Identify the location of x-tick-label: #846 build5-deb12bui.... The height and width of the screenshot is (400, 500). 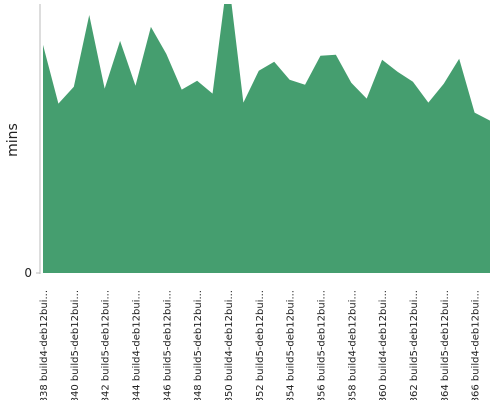
(167, 345).